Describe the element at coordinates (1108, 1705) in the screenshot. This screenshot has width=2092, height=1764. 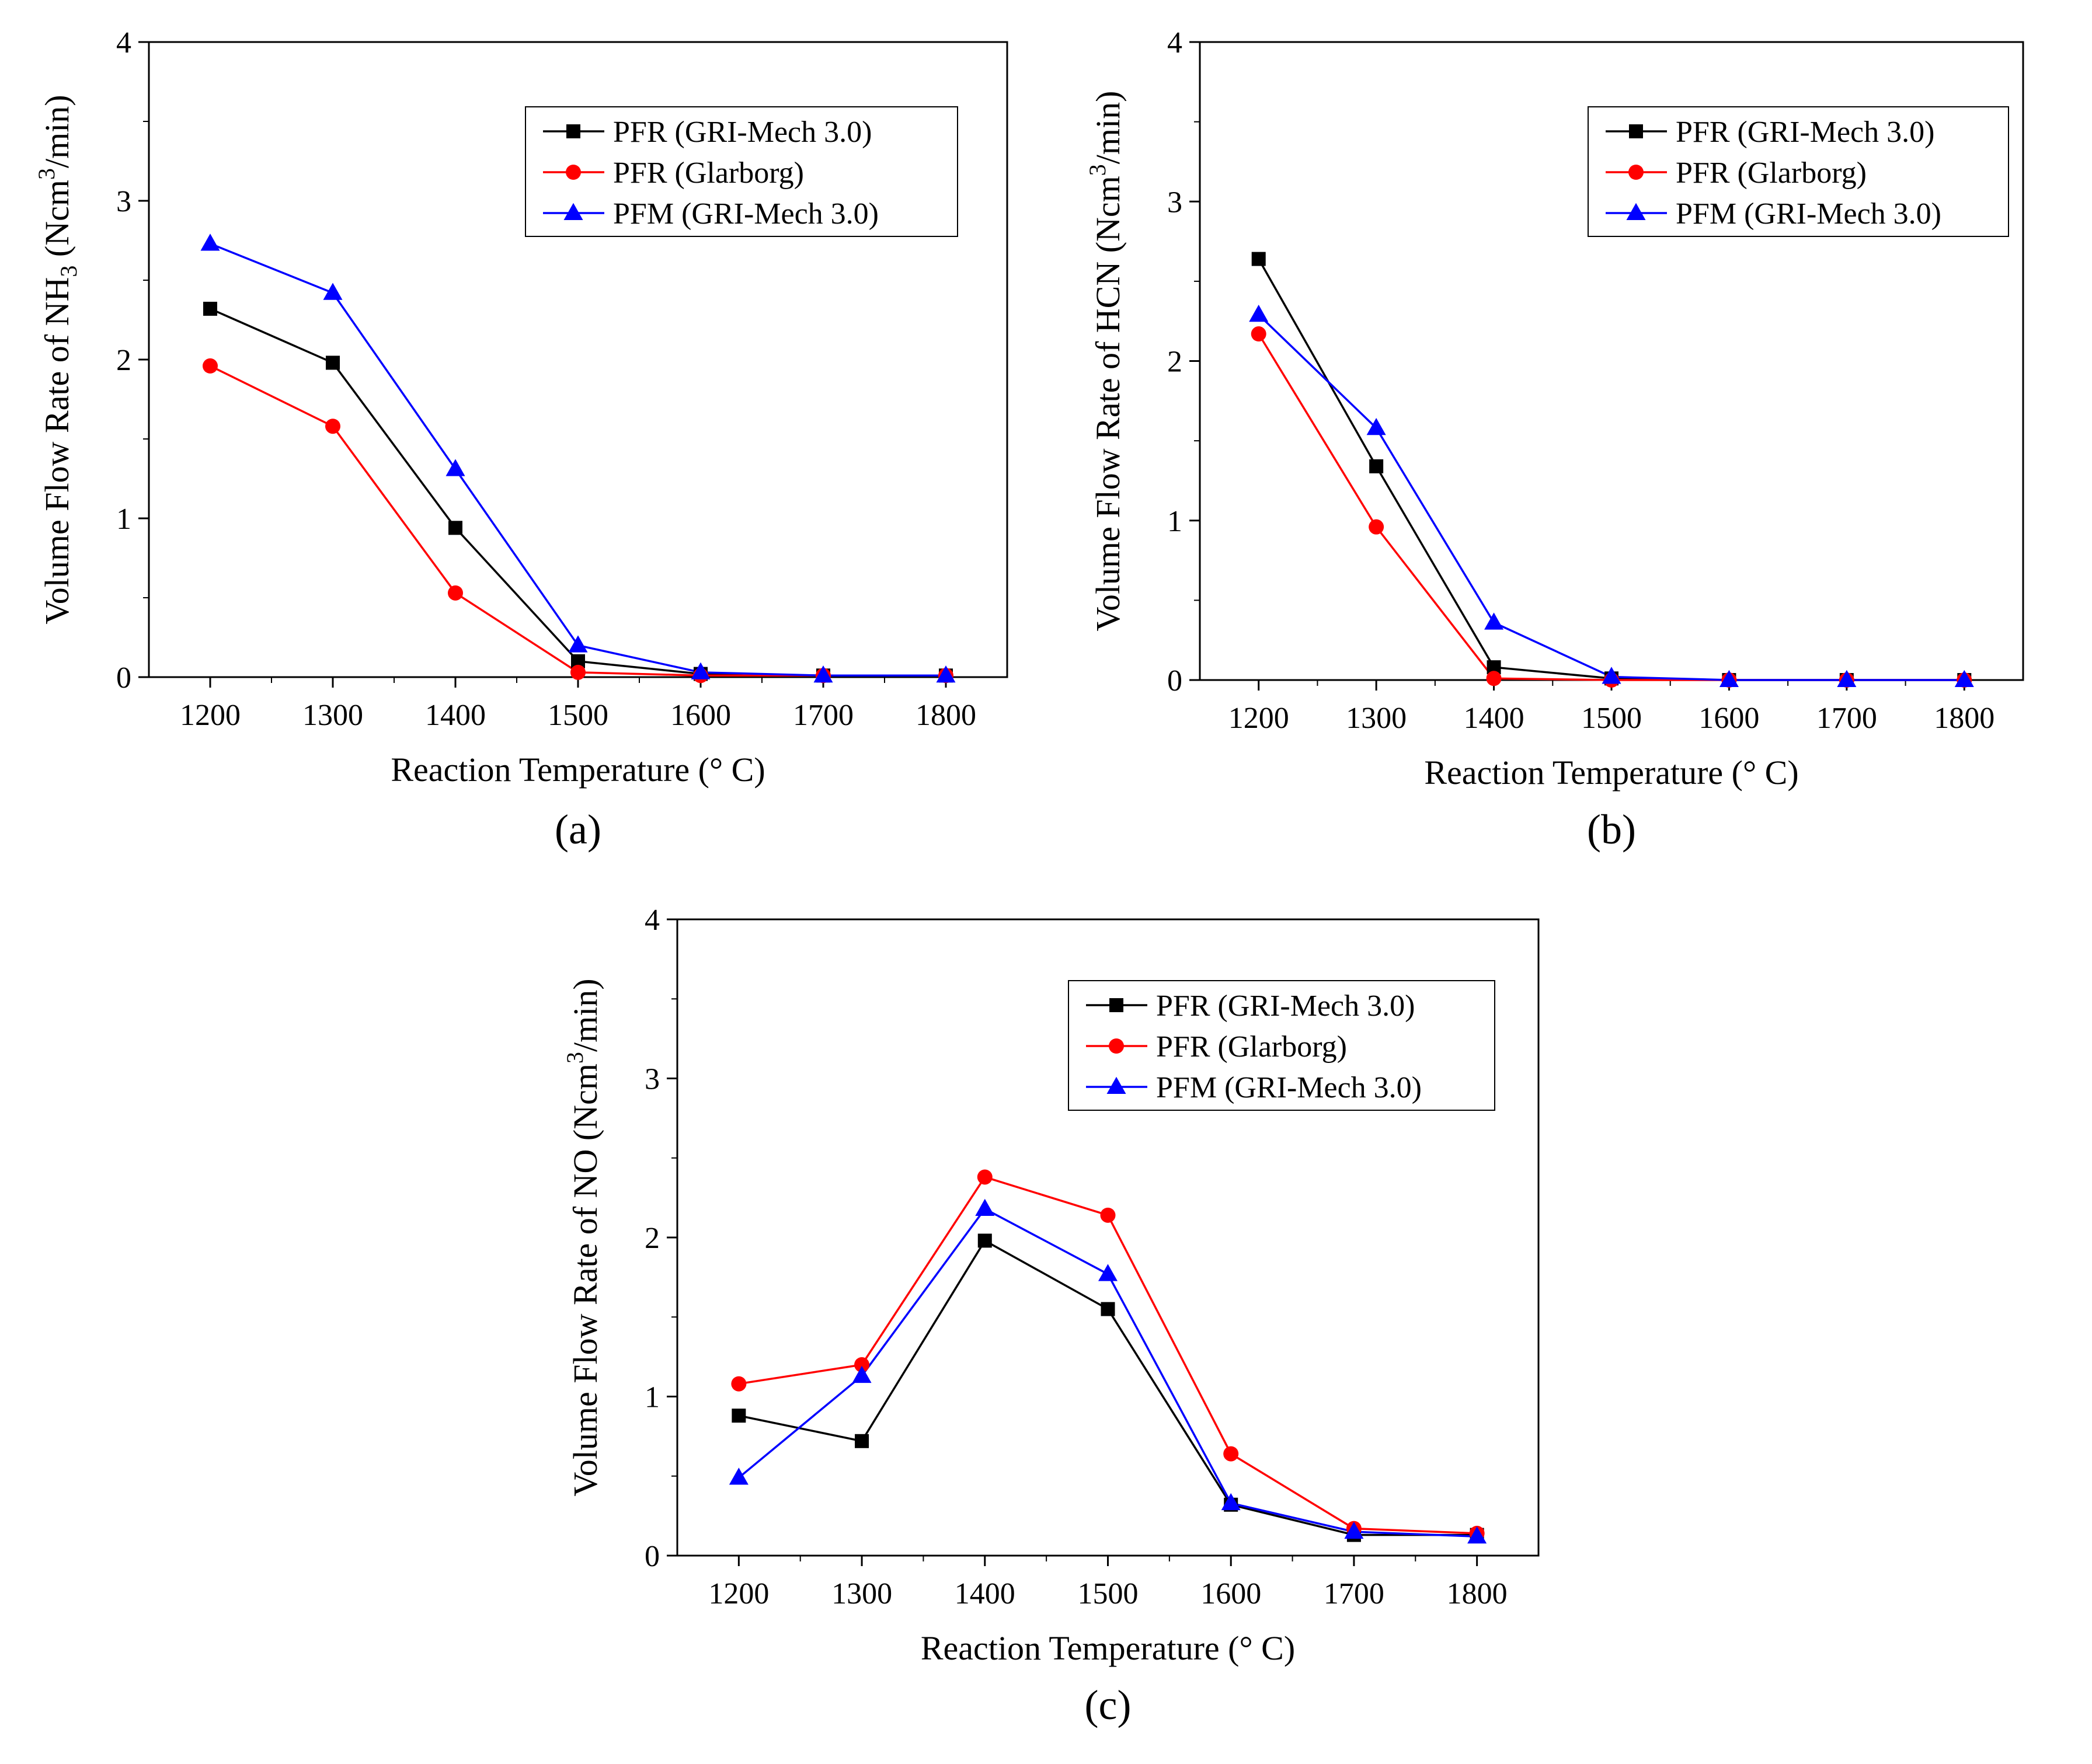
I see `panel-caption: (c)` at that location.